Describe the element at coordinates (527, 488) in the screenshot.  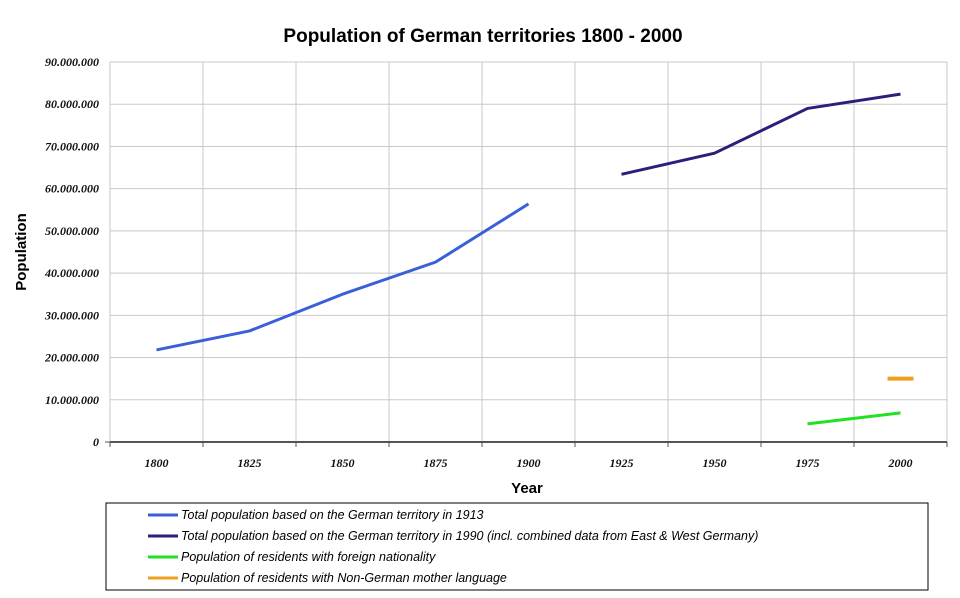
I see `x-axis-label: Year` at that location.